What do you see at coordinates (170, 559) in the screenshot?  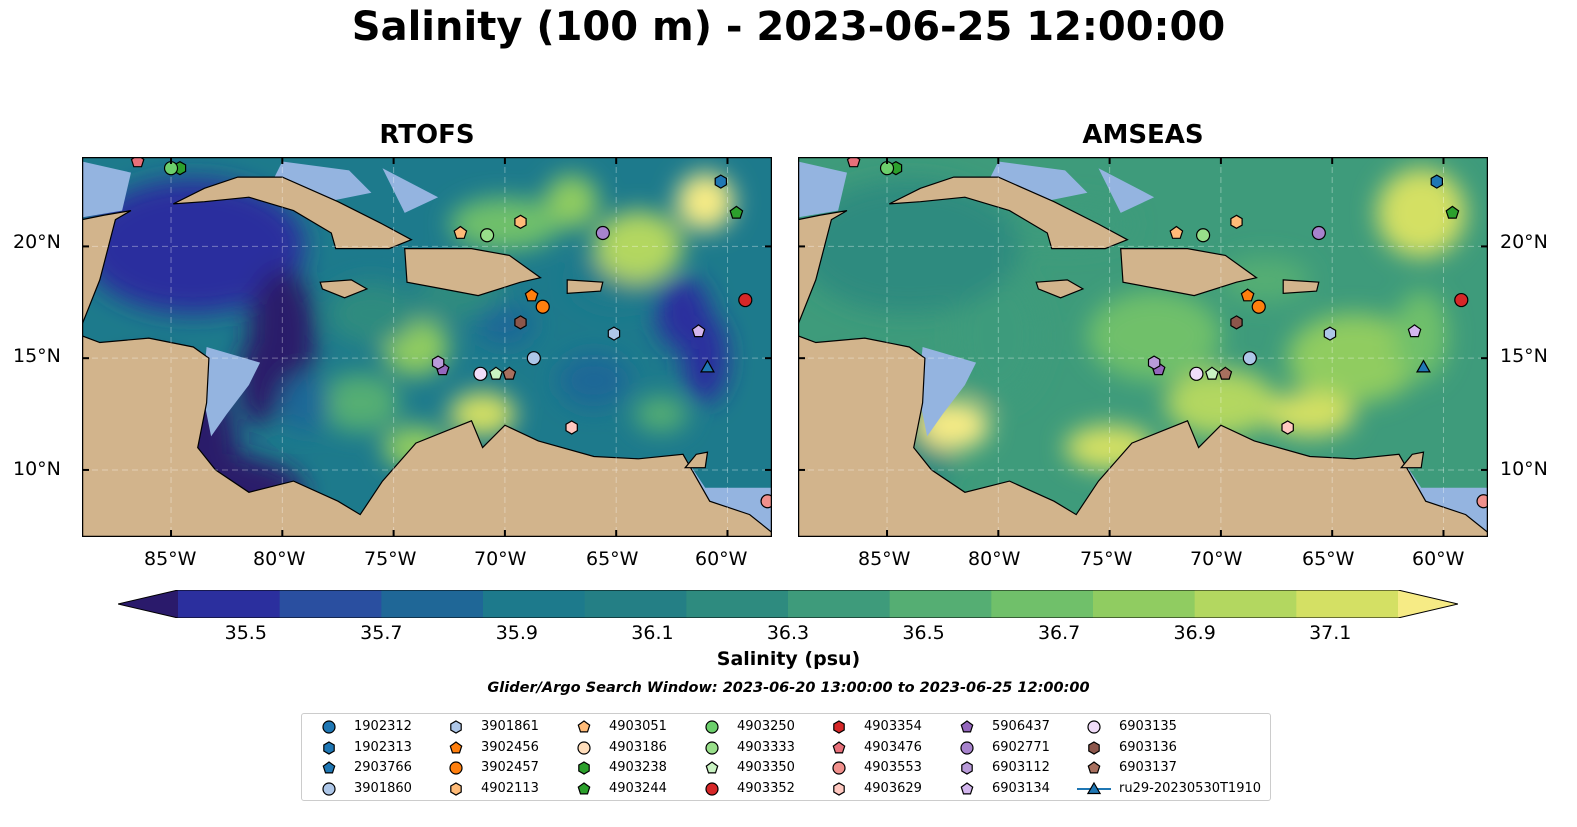 I see `lon-tick-l-85: 85°W` at bounding box center [170, 559].